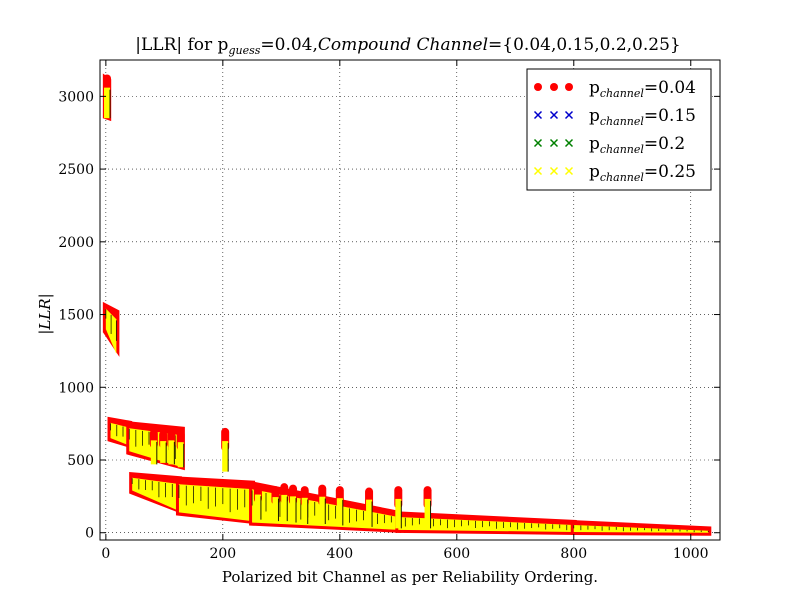 This screenshot has height=600, width=800. Describe the element at coordinates (76, 388) in the screenshot. I see `y-tick-label: 1000` at that location.